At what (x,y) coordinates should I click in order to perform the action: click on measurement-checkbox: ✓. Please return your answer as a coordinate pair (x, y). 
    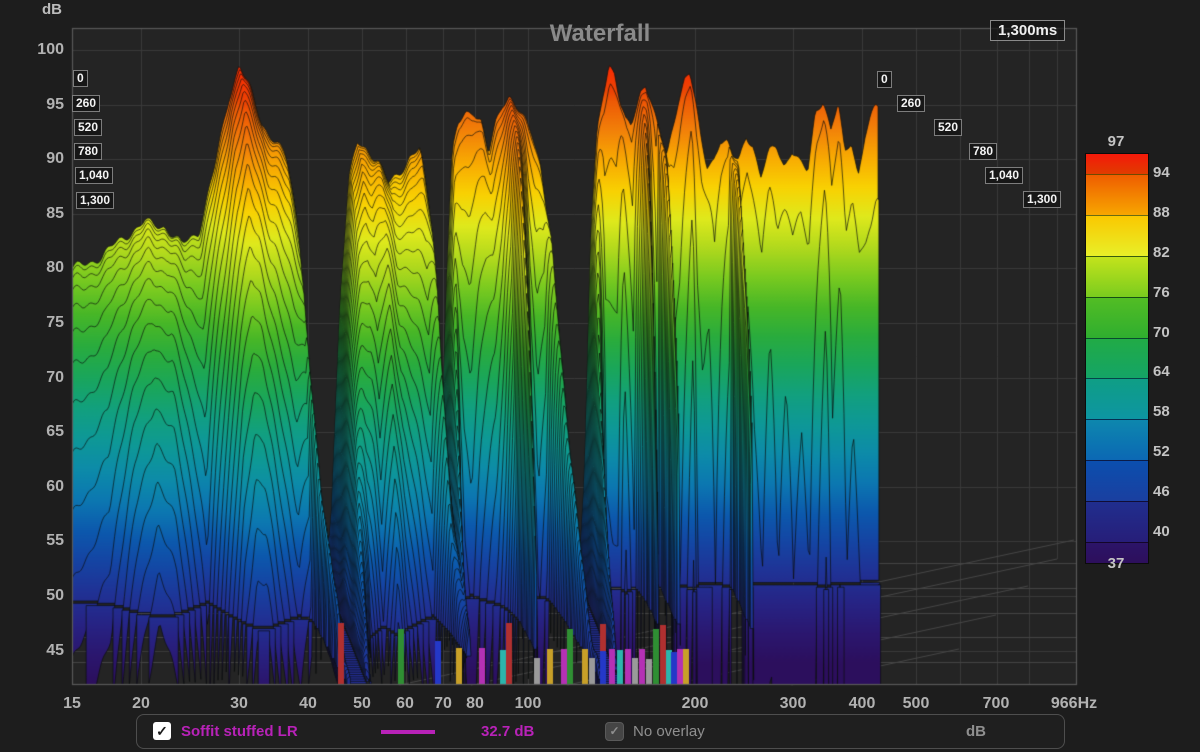
    Looking at the image, I should click on (162, 731).